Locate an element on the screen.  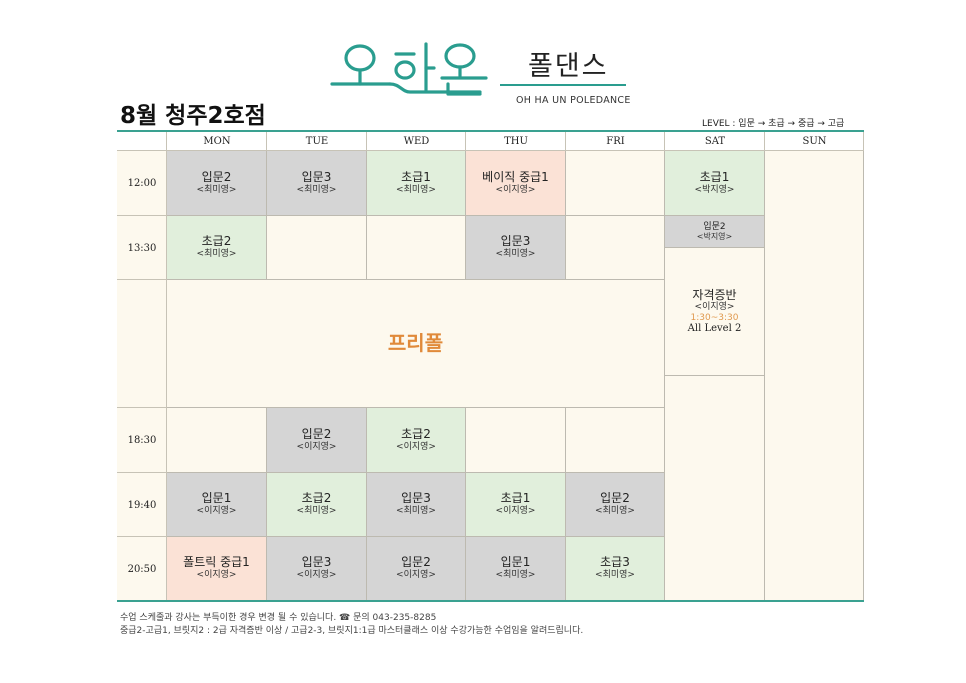
time-label-1940: 19:40 is located at coordinates (142, 505).